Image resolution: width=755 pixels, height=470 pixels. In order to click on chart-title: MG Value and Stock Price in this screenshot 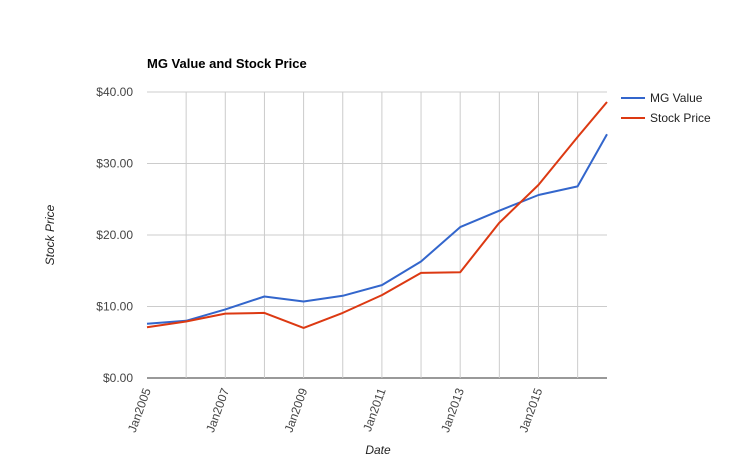, I will do `click(227, 63)`.